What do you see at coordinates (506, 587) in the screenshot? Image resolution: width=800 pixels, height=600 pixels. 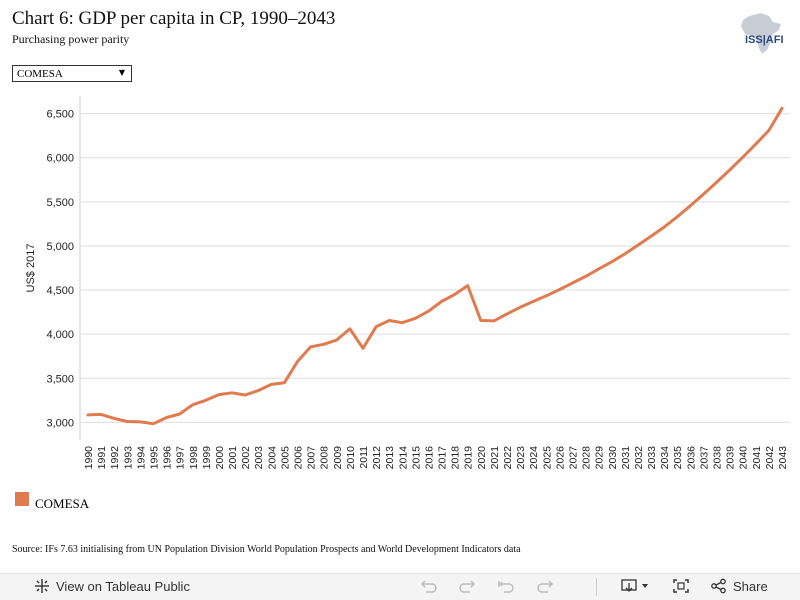 I see `revert-icon` at bounding box center [506, 587].